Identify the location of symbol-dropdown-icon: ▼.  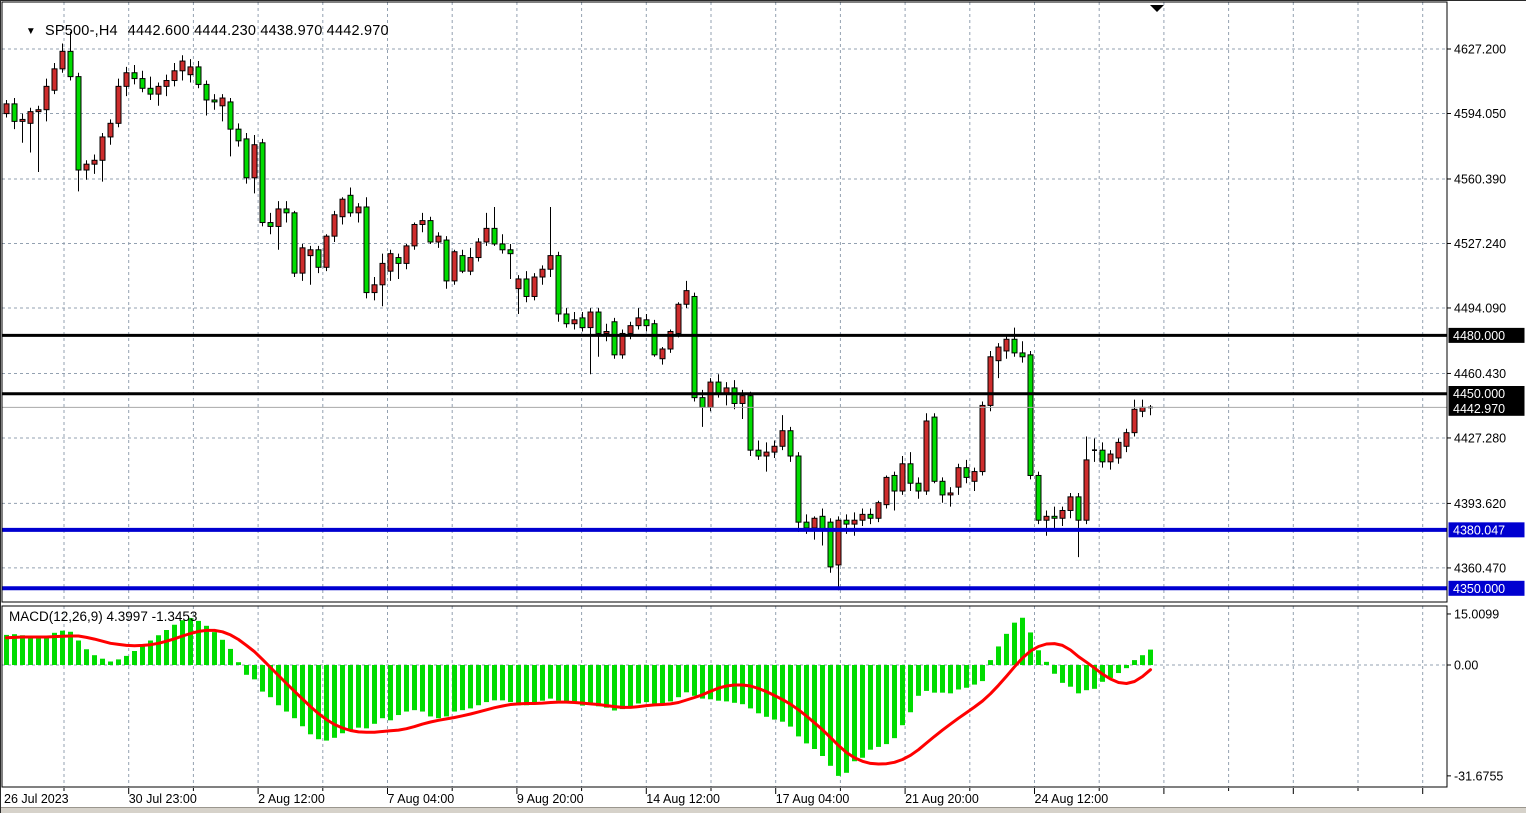
(31, 31).